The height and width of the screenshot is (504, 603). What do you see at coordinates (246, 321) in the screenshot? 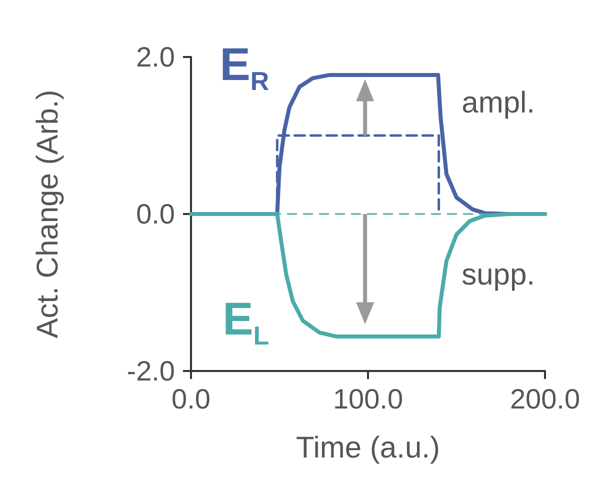
I see `series-label: E$_{L}$` at bounding box center [246, 321].